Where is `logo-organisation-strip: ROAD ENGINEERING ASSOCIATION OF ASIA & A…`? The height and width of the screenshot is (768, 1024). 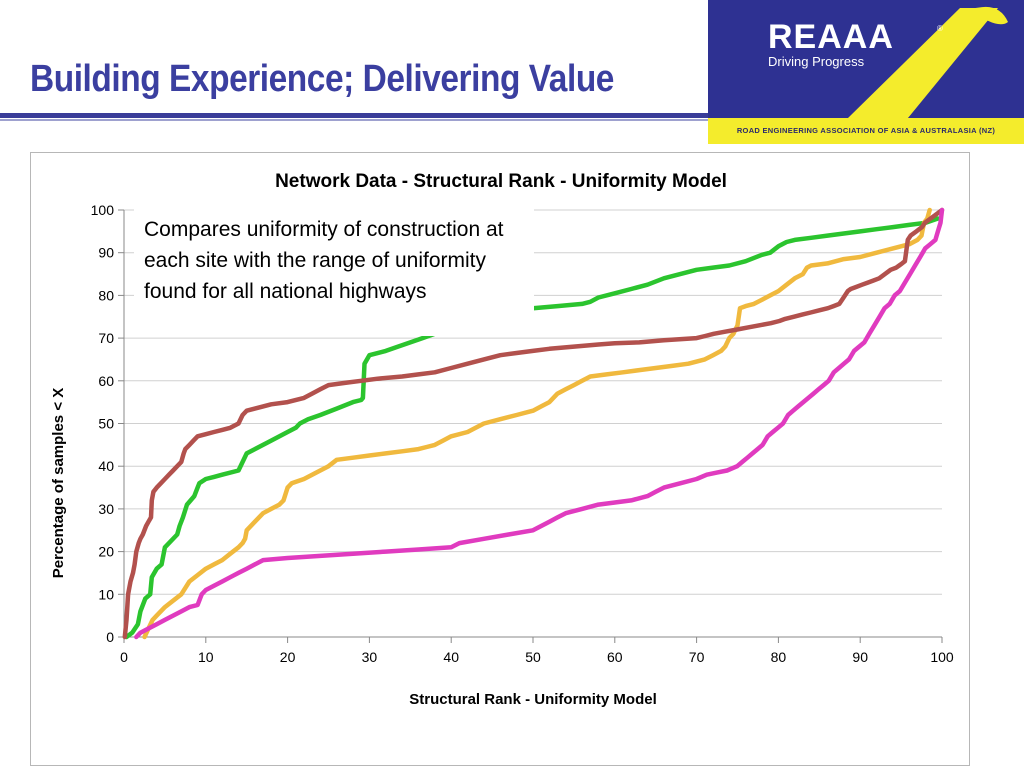 logo-organisation-strip: ROAD ENGINEERING ASSOCIATION OF ASIA & A… is located at coordinates (866, 131).